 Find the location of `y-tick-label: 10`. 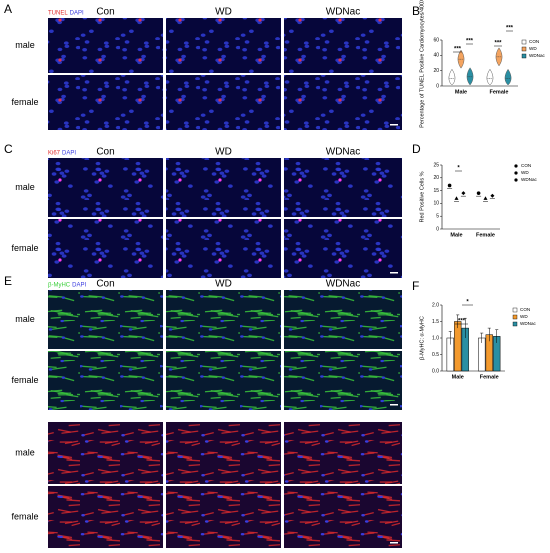

y-tick-label: 10 is located at coordinates (436, 204).